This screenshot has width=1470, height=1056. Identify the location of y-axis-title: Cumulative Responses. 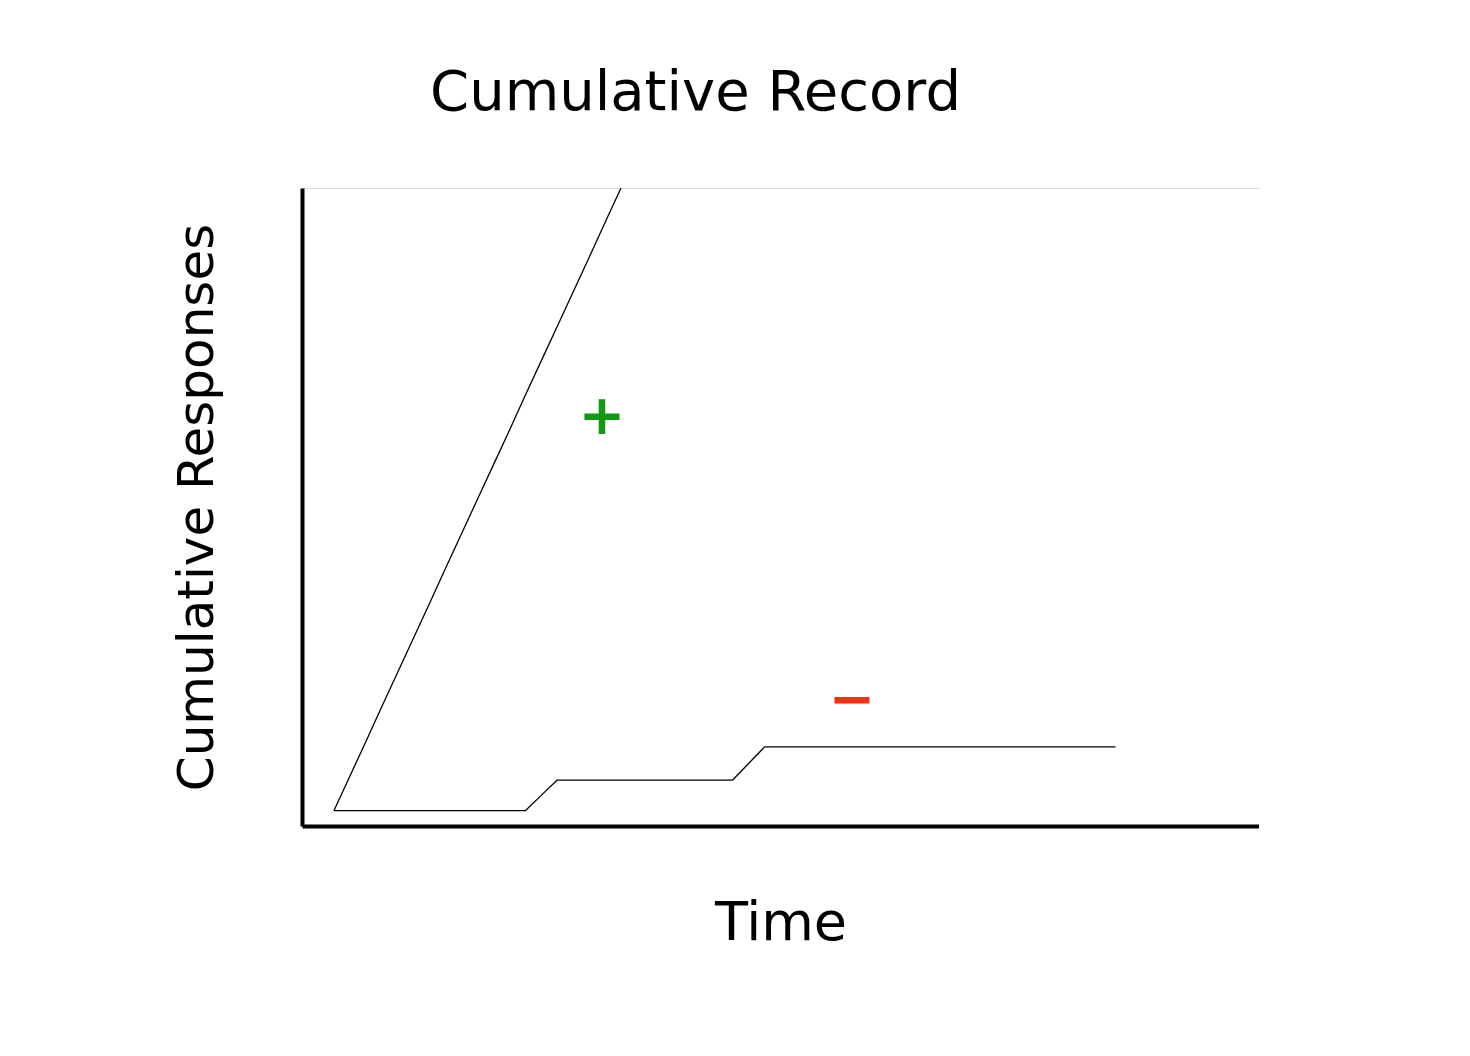
(195, 507).